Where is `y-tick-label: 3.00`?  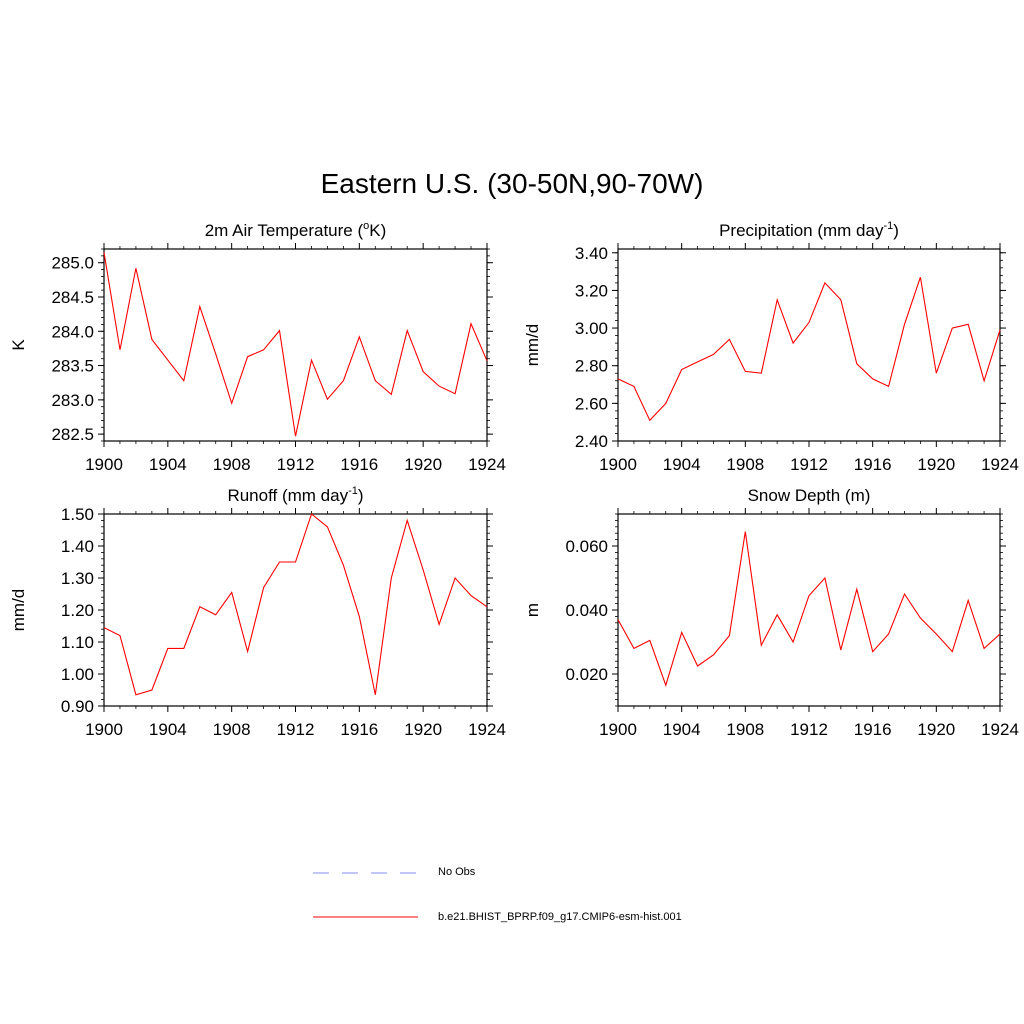
y-tick-label: 3.00 is located at coordinates (591, 328).